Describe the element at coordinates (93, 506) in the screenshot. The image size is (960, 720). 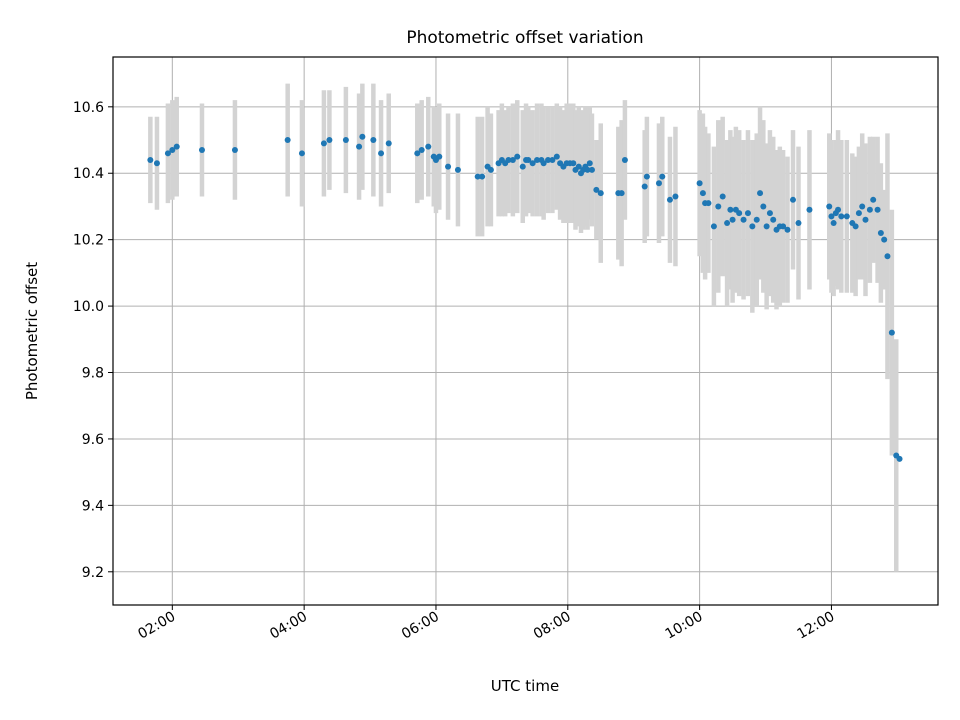
I see `y-tick-label: 9.4` at that location.